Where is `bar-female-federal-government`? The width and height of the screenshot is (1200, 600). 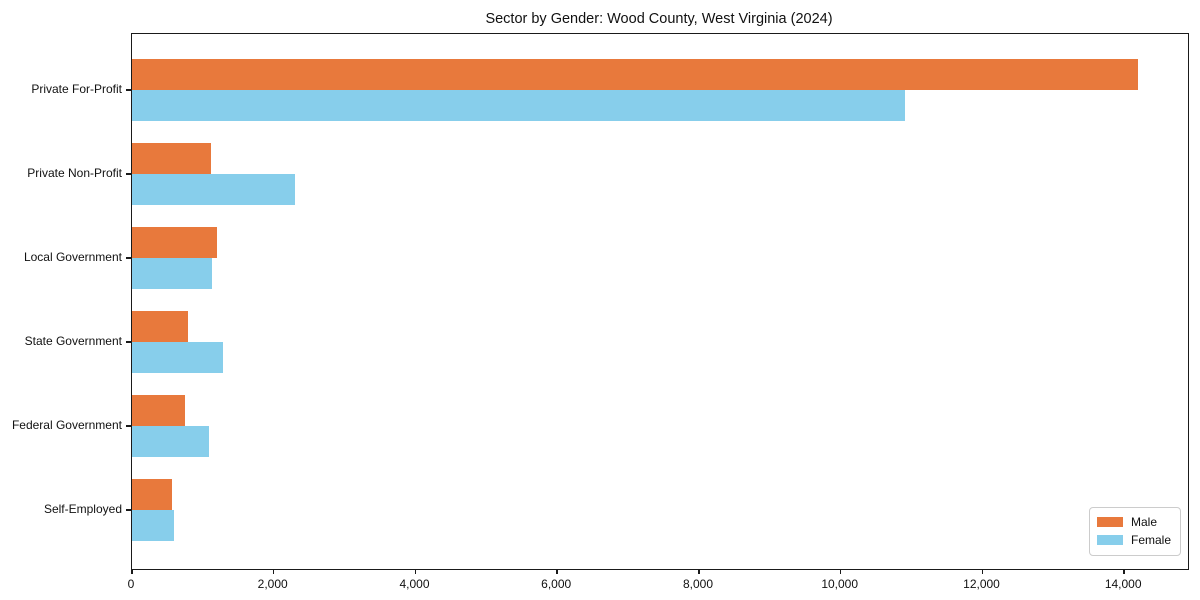
bar-female-federal-government is located at coordinates (170, 441).